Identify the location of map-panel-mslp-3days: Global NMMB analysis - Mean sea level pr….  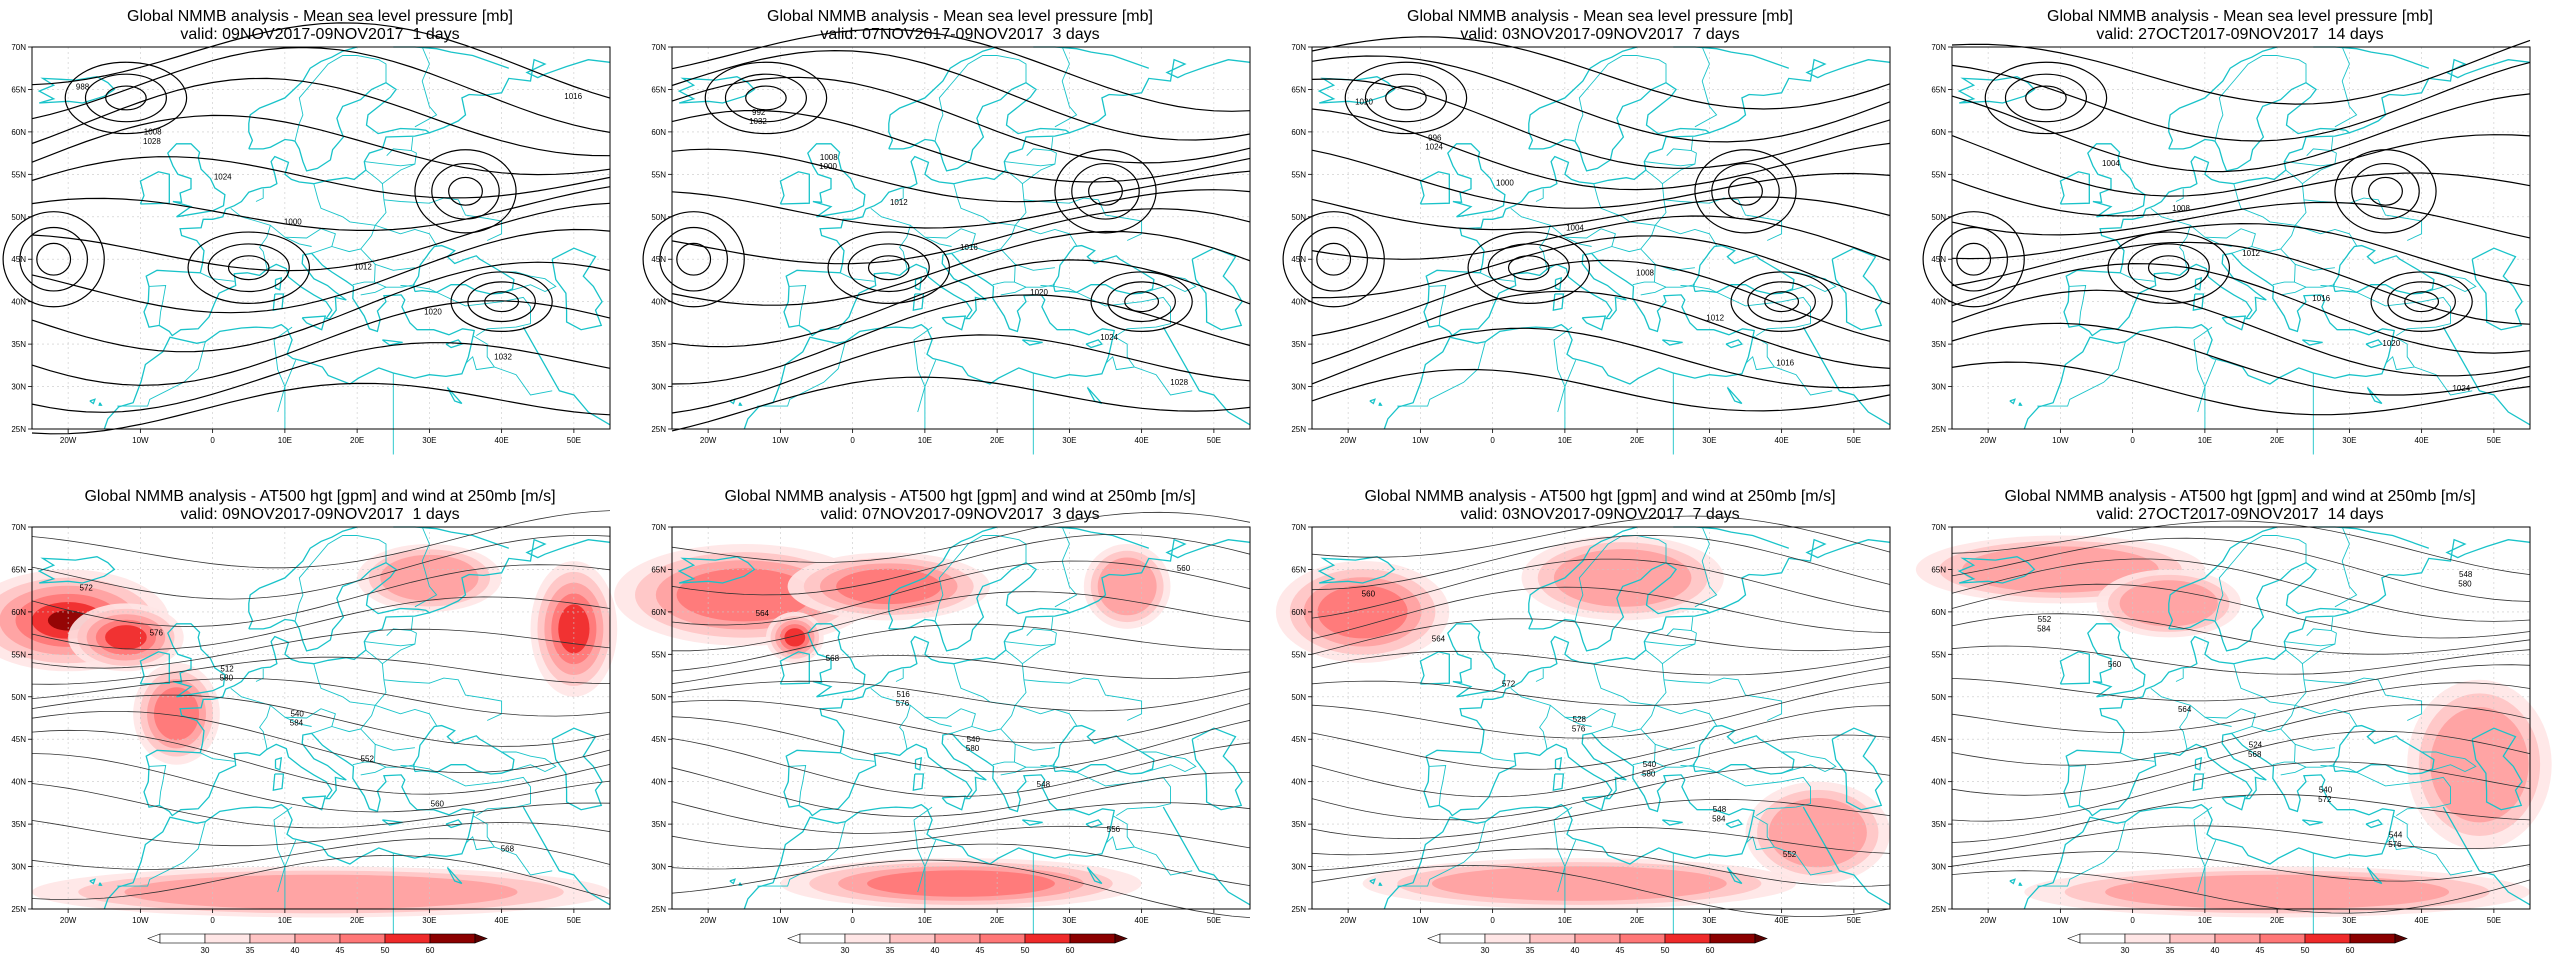
(960, 240).